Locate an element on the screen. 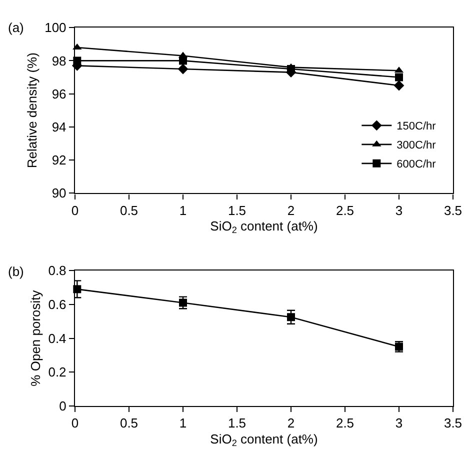  legend-label: 300C/hr is located at coordinates (416, 146).